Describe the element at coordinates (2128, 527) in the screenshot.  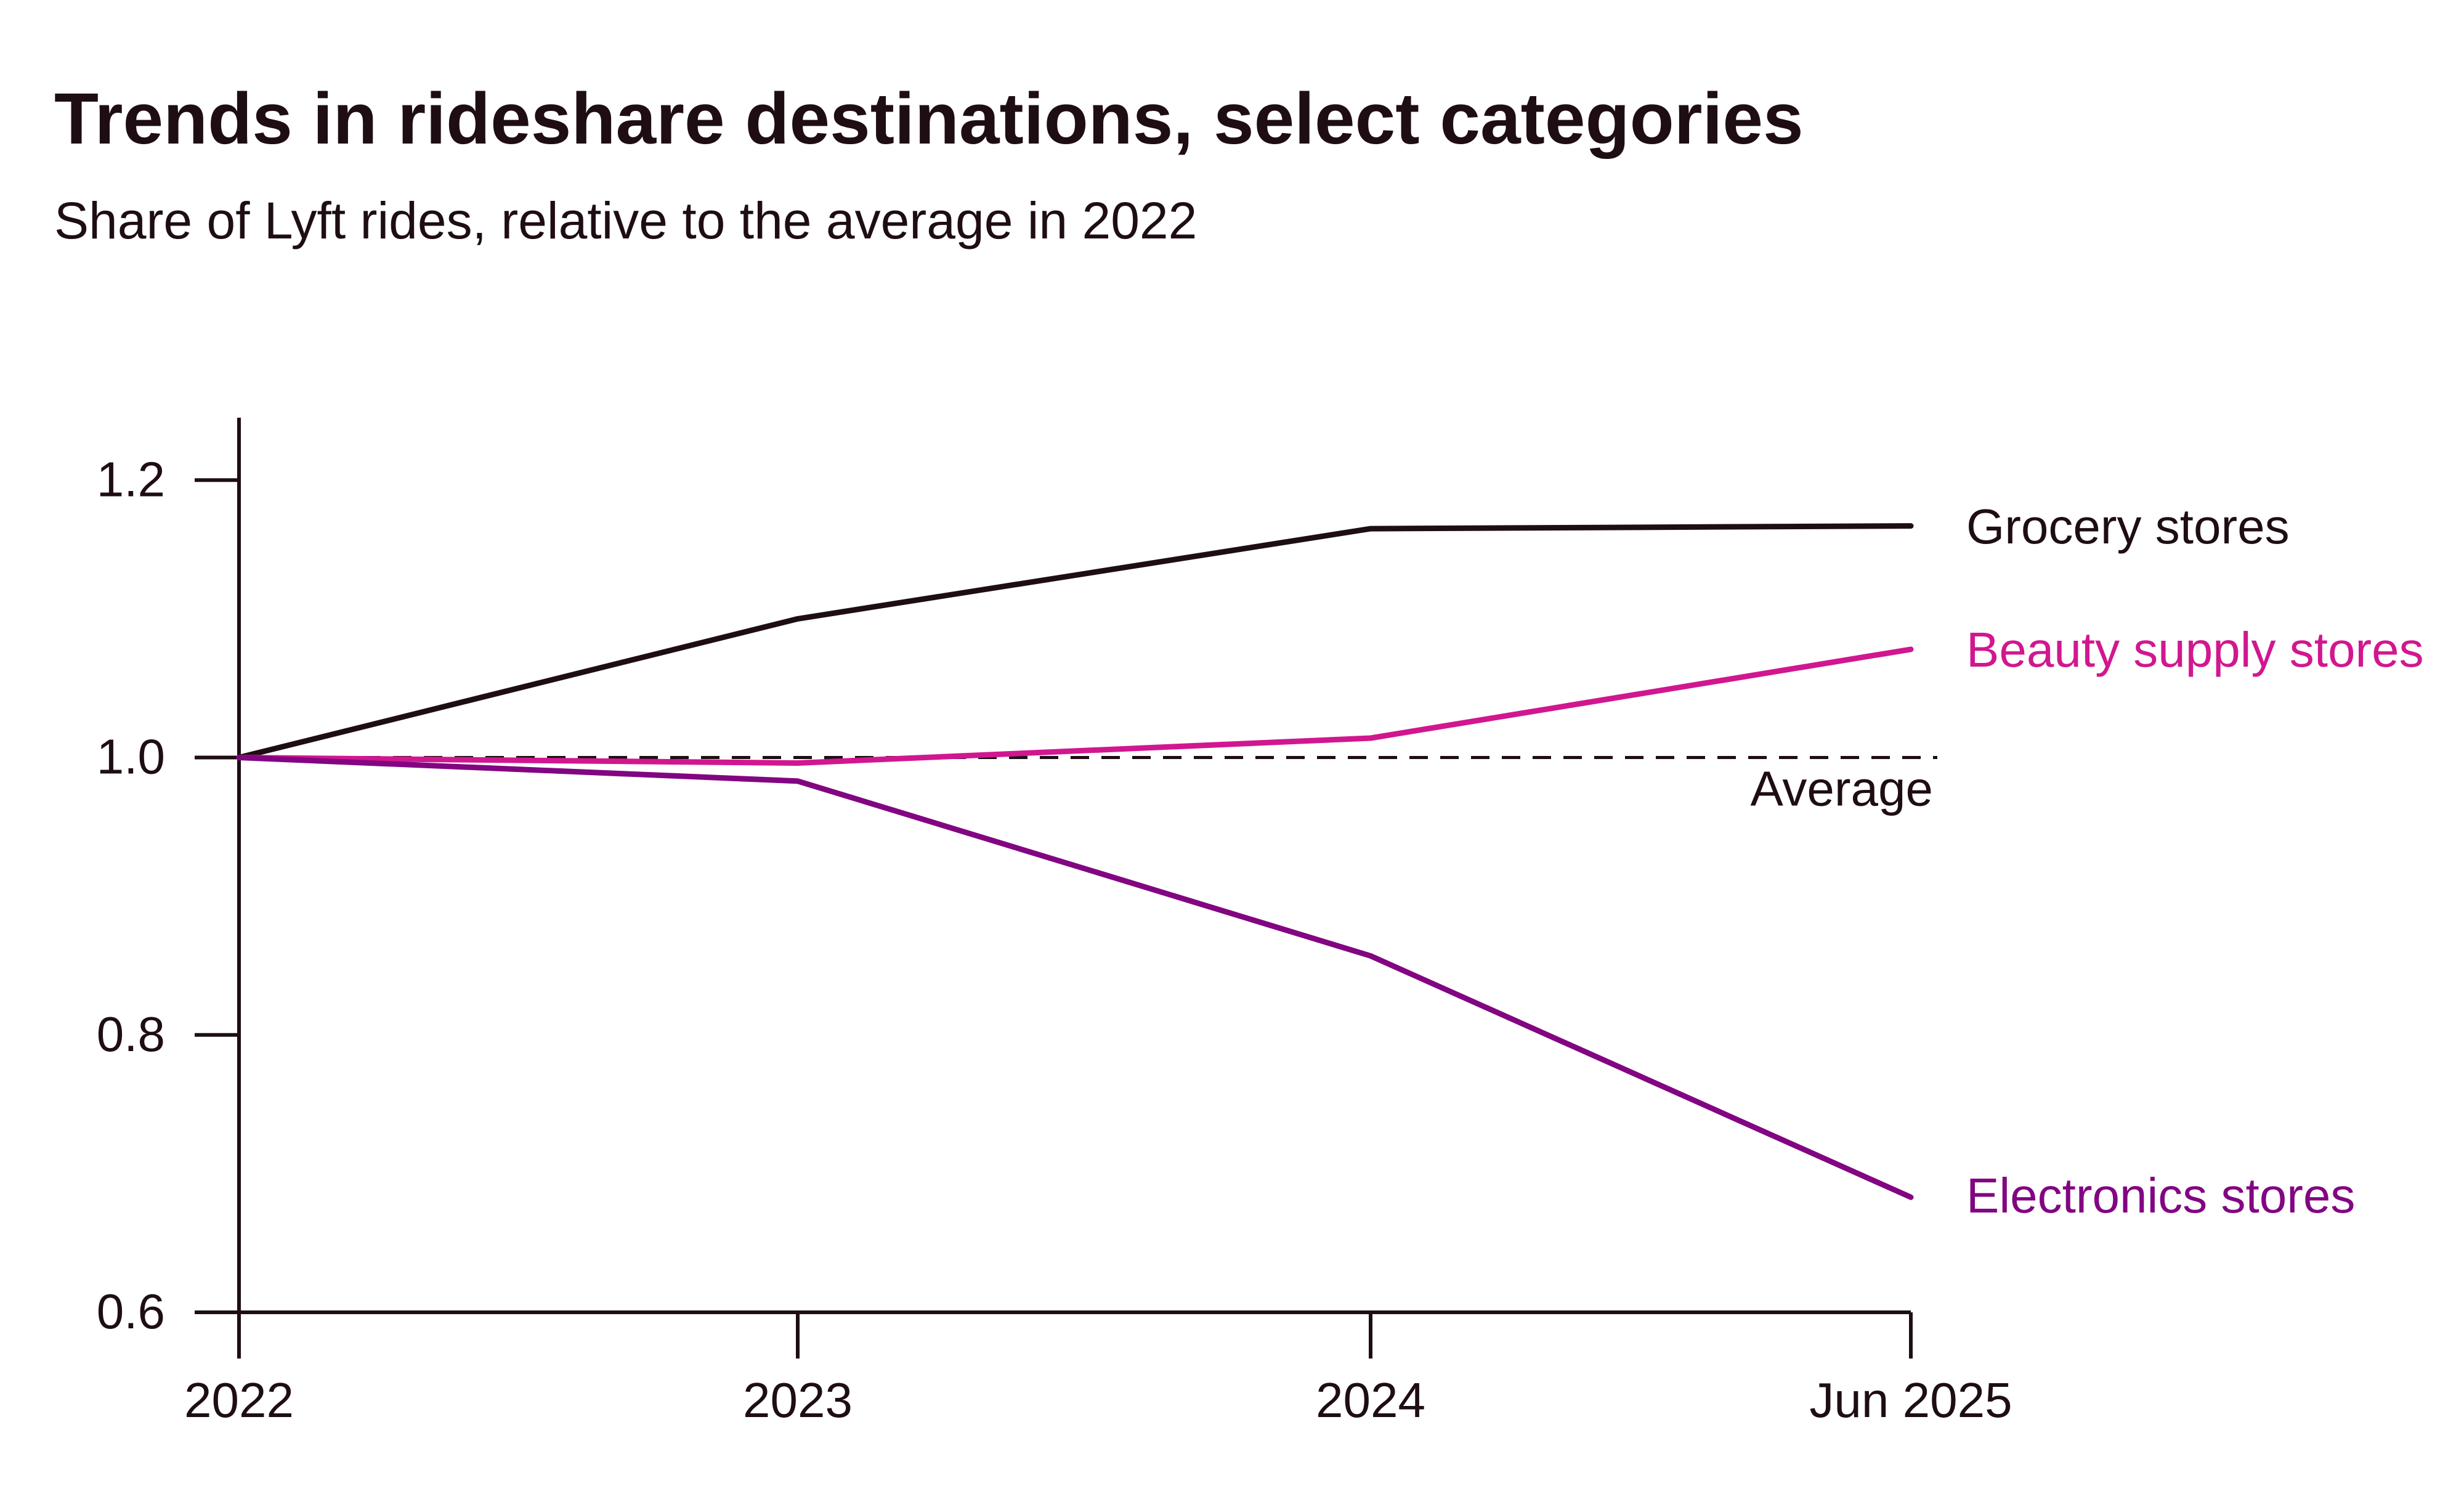
I see `series-label: Grocery stores` at that location.